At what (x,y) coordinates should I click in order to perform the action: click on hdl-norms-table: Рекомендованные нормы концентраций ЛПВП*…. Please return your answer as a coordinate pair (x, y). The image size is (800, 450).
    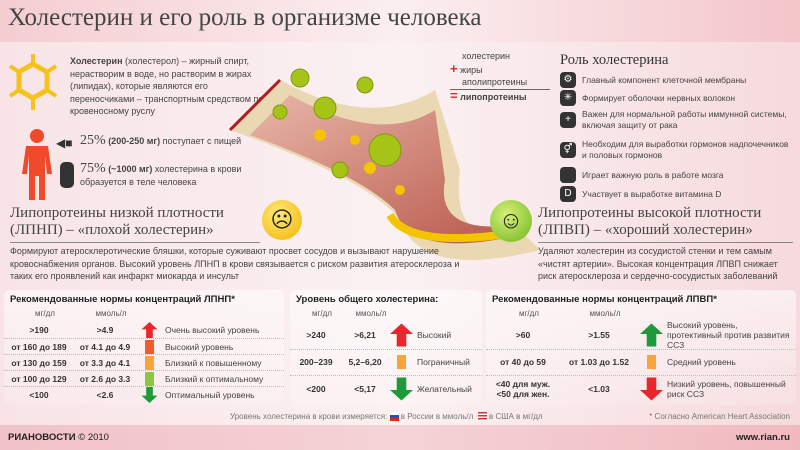
    Looking at the image, I should click on (641, 347).